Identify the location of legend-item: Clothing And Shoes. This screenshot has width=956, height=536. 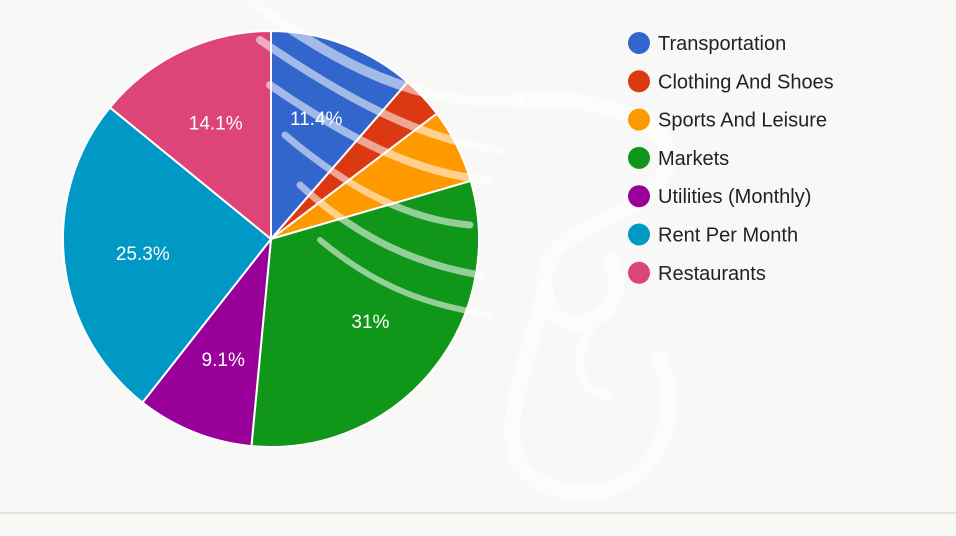
(731, 81).